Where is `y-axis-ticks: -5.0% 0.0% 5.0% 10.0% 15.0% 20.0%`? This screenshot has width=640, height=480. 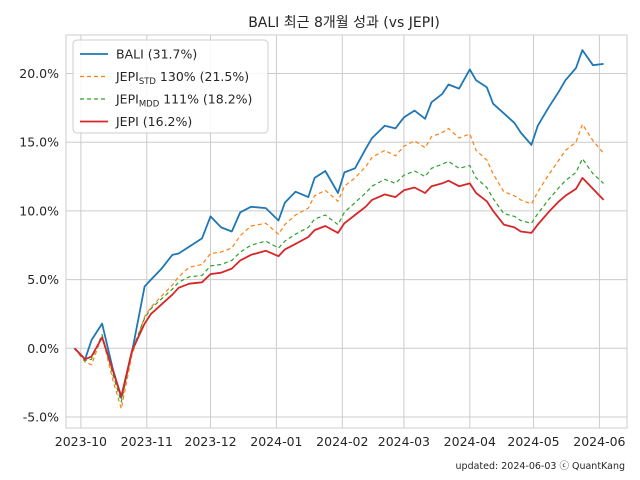
y-axis-ticks: -5.0% 0.0% 5.0% 10.0% 15.0% 20.0% is located at coordinates (39, 245).